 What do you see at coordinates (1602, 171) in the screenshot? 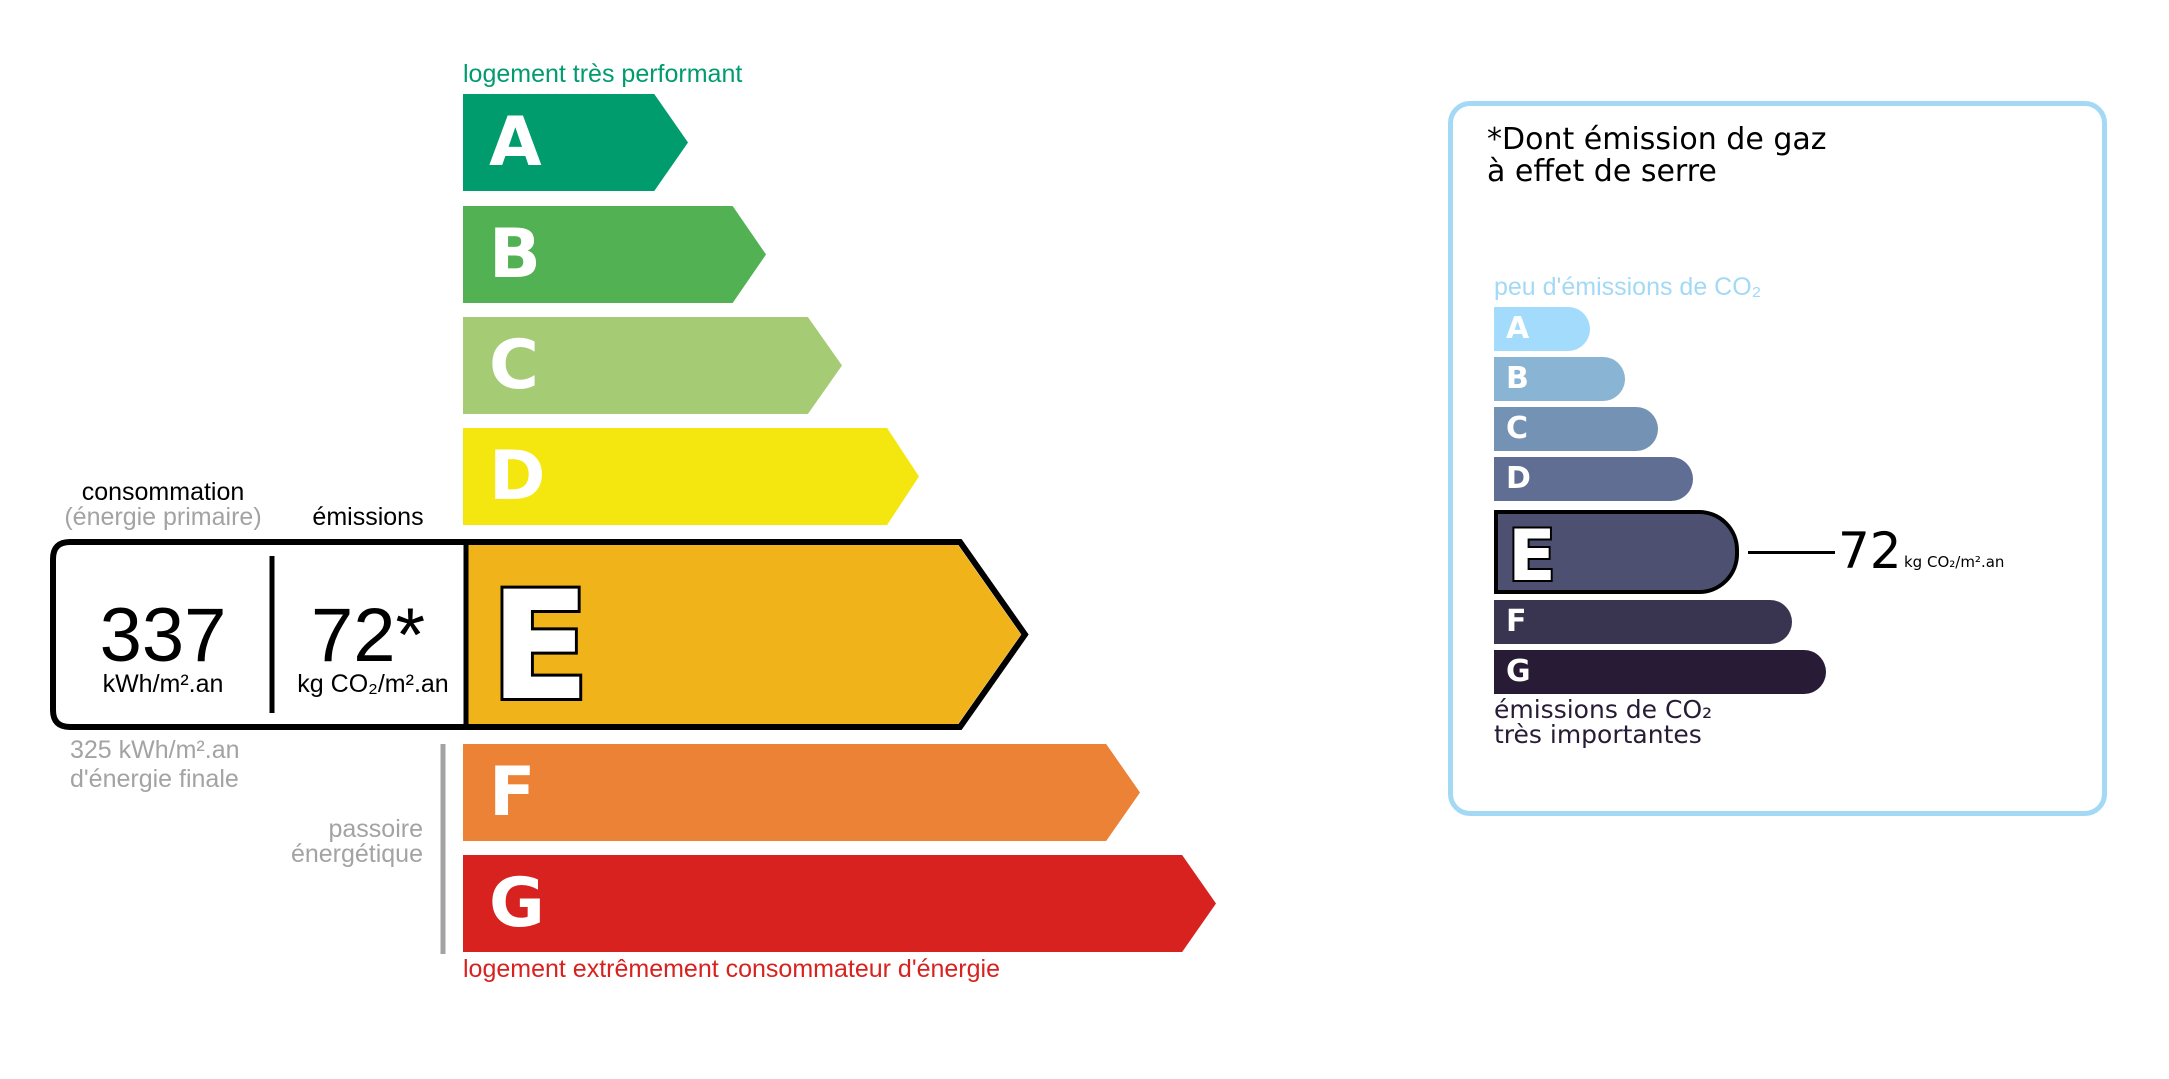
I see `ges-title-2: à effet de serre` at bounding box center [1602, 171].